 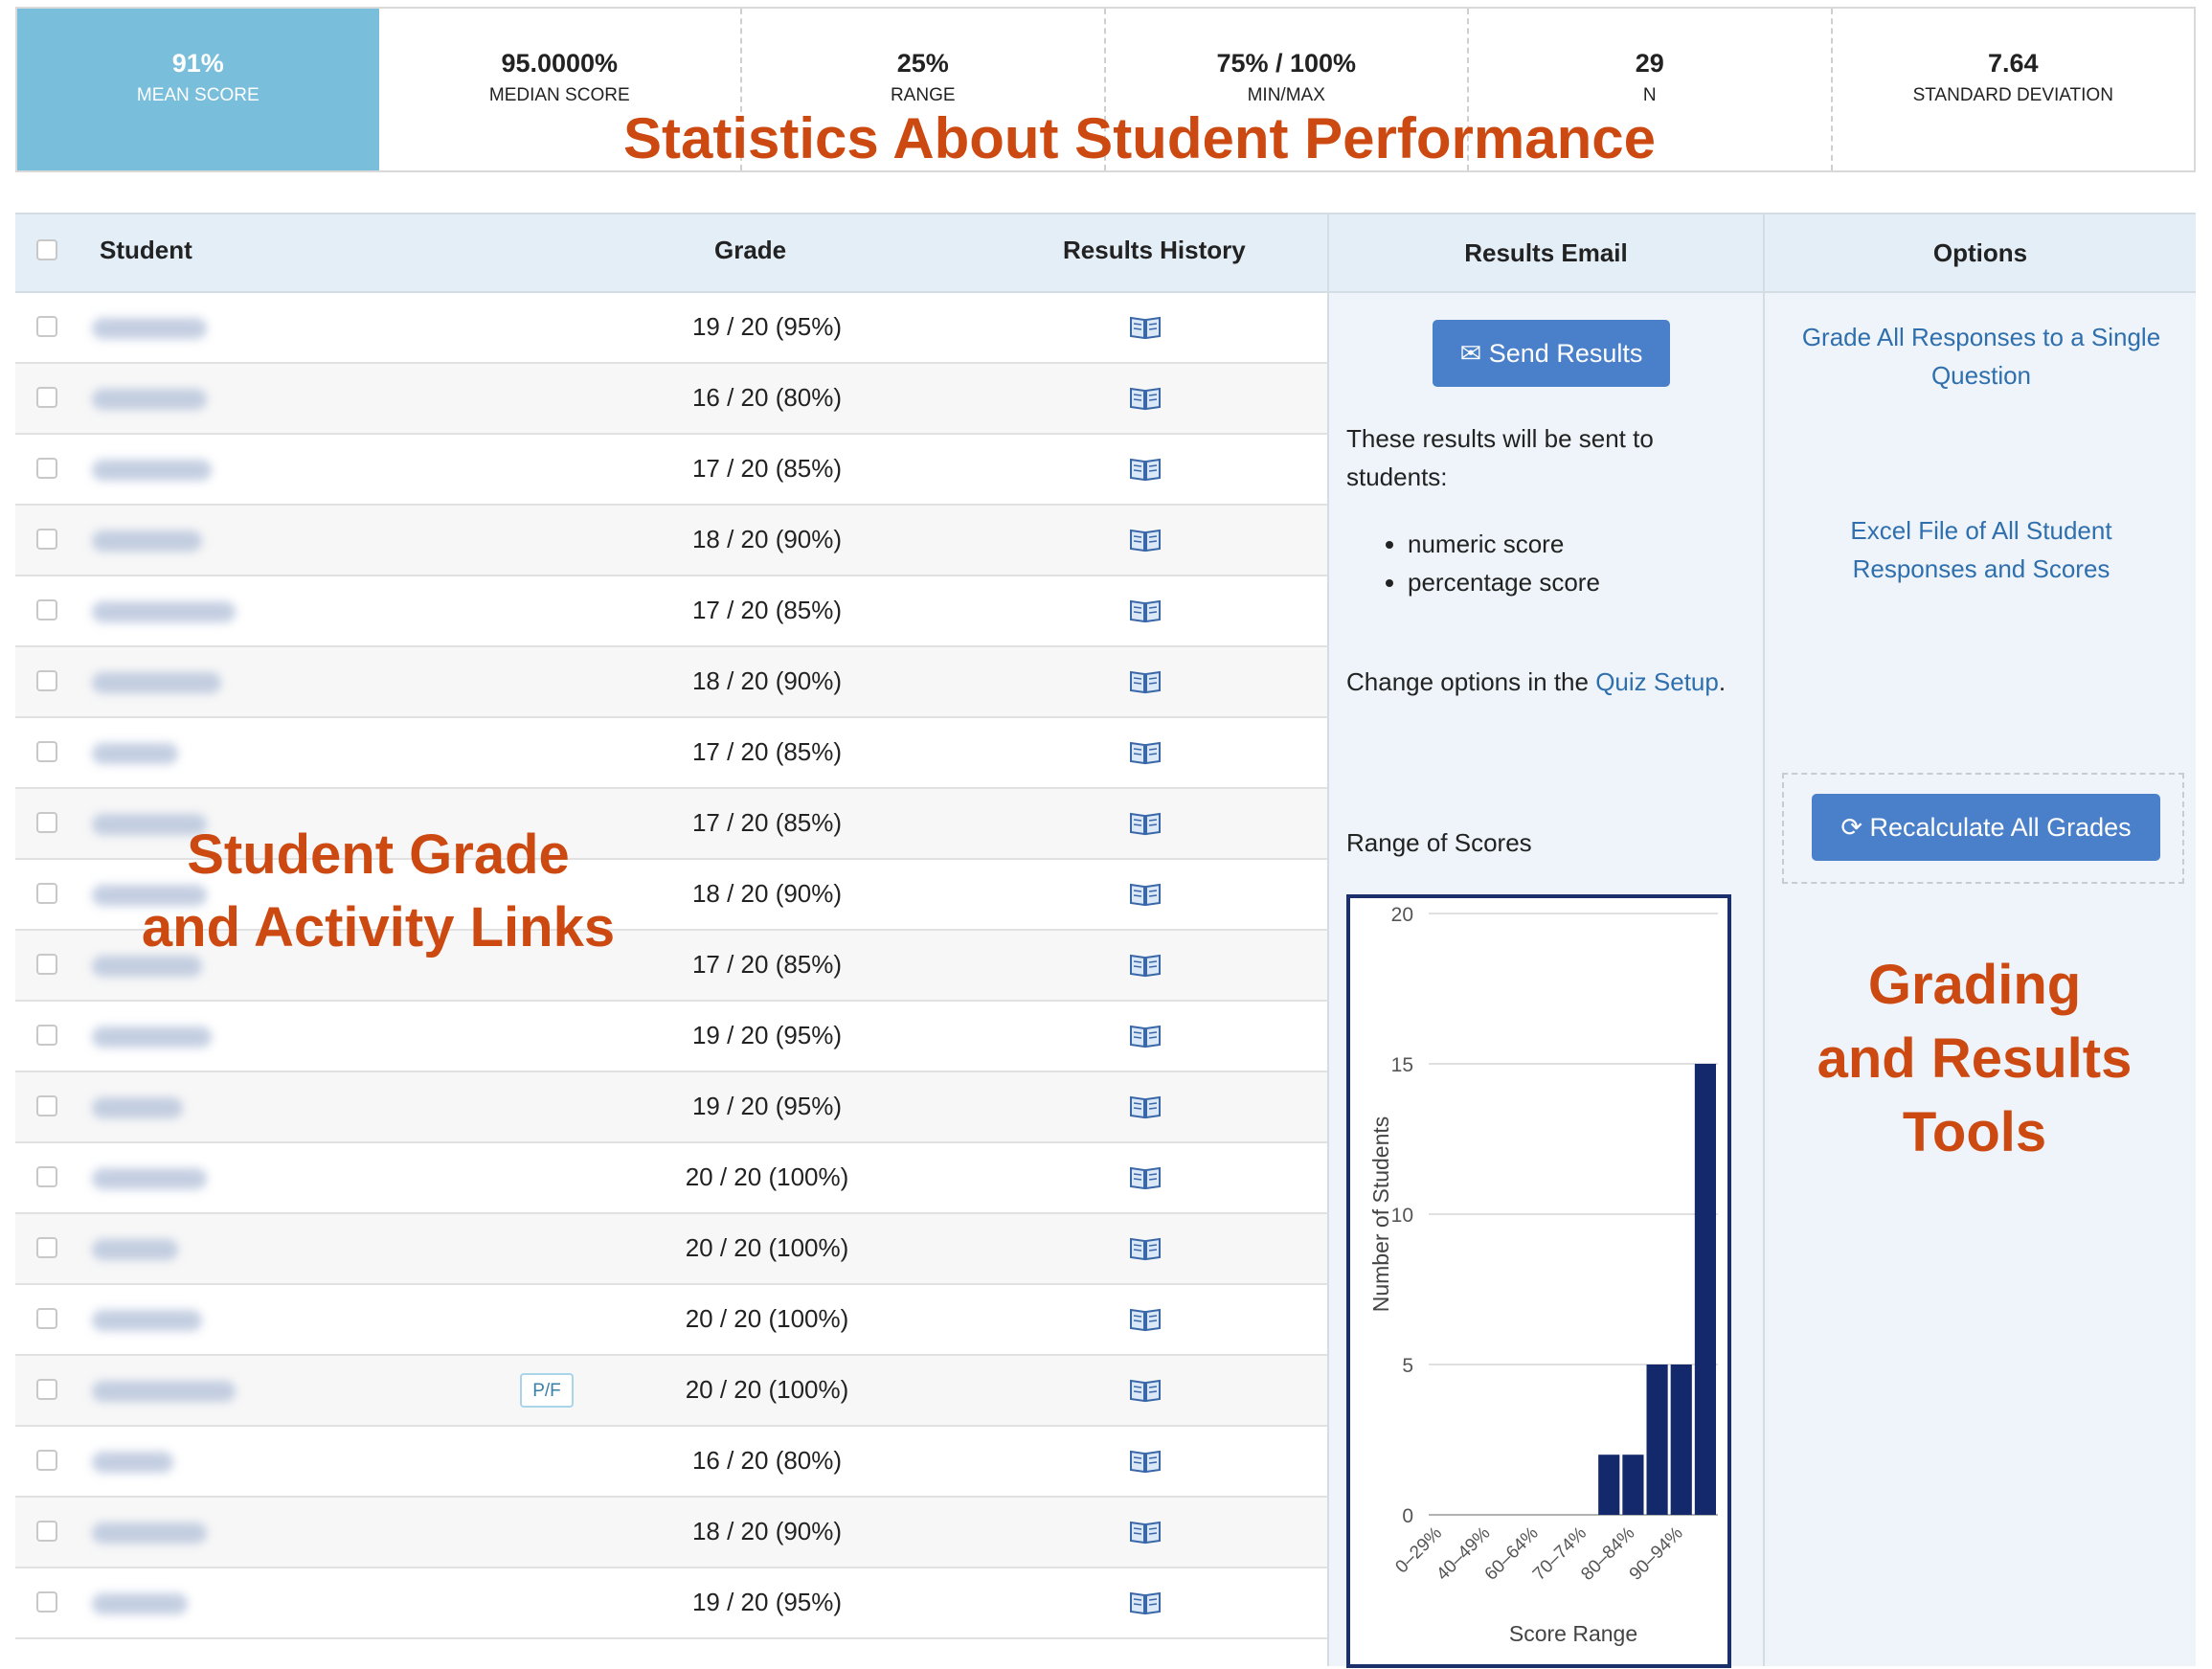 I want to click on quiz-setup-link: Quiz Setup, so click(x=1657, y=681).